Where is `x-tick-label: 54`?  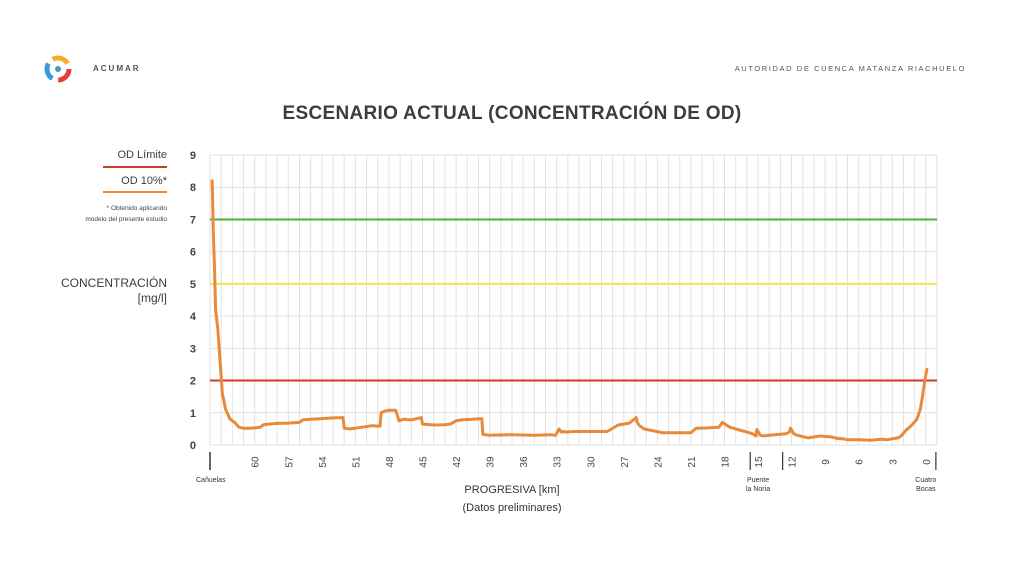
x-tick-label: 54 is located at coordinates (323, 462).